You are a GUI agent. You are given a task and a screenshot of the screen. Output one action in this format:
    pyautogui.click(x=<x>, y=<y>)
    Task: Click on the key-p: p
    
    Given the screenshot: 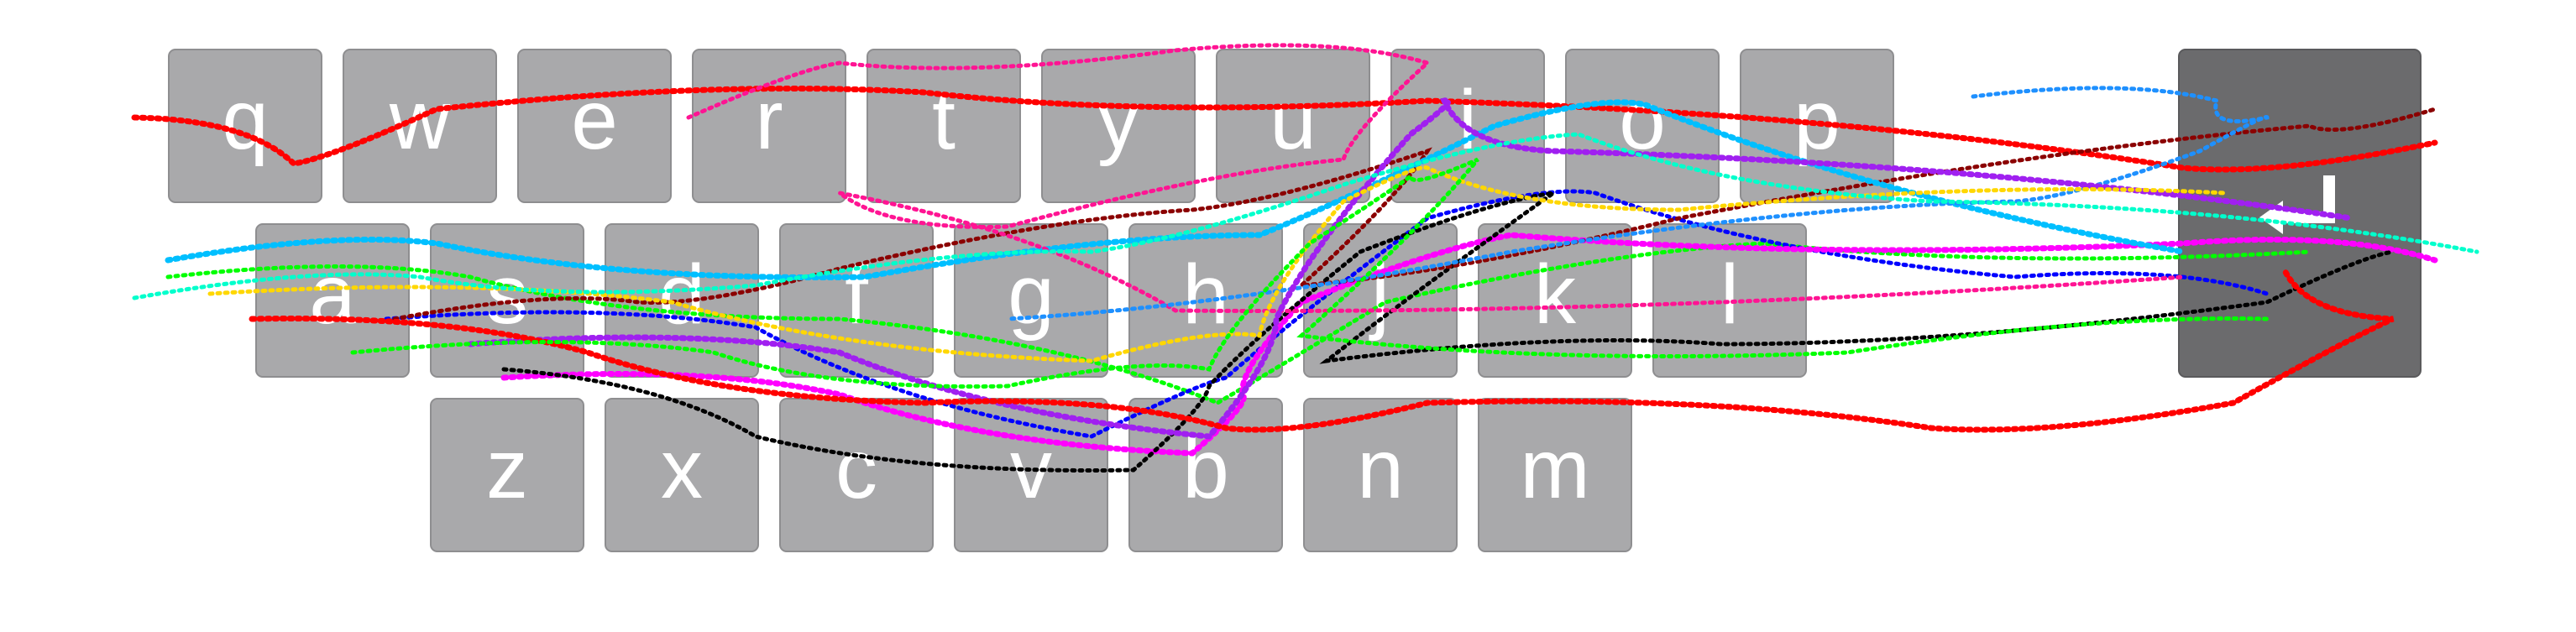 What is the action you would take?
    pyautogui.click(x=1817, y=126)
    